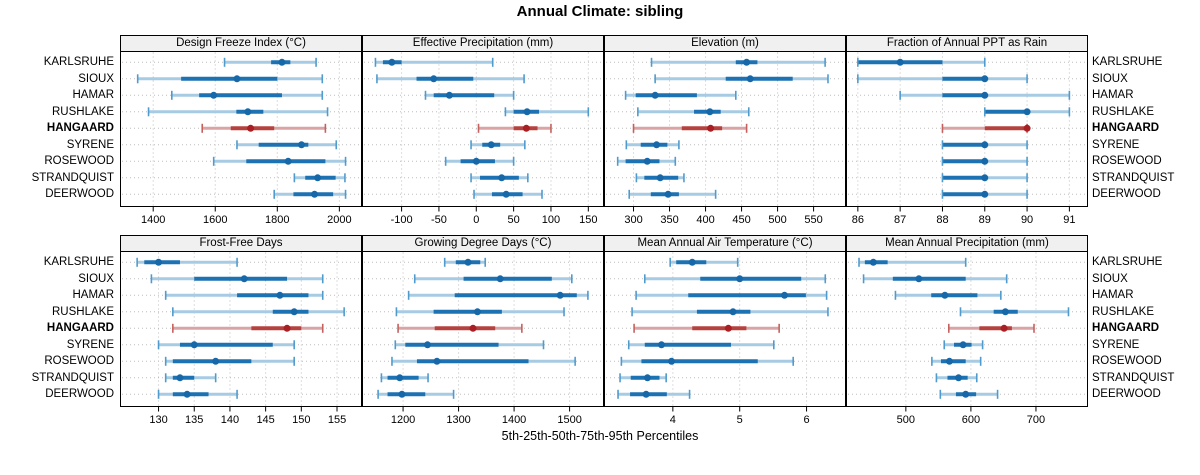 The image size is (1200, 475). What do you see at coordinates (858, 220) in the screenshot?
I see `svg-text: 86` at bounding box center [858, 220].